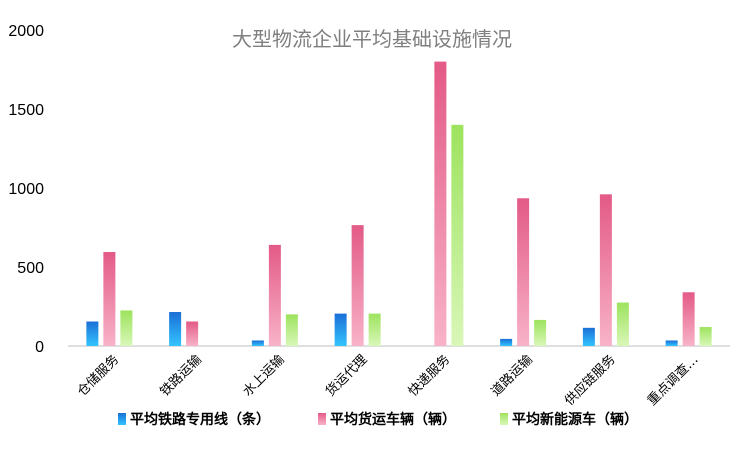 This screenshot has height=453, width=744. Describe the element at coordinates (372, 39) in the screenshot. I see `chart-title: 大型物流企业平均基础设施情况` at that location.